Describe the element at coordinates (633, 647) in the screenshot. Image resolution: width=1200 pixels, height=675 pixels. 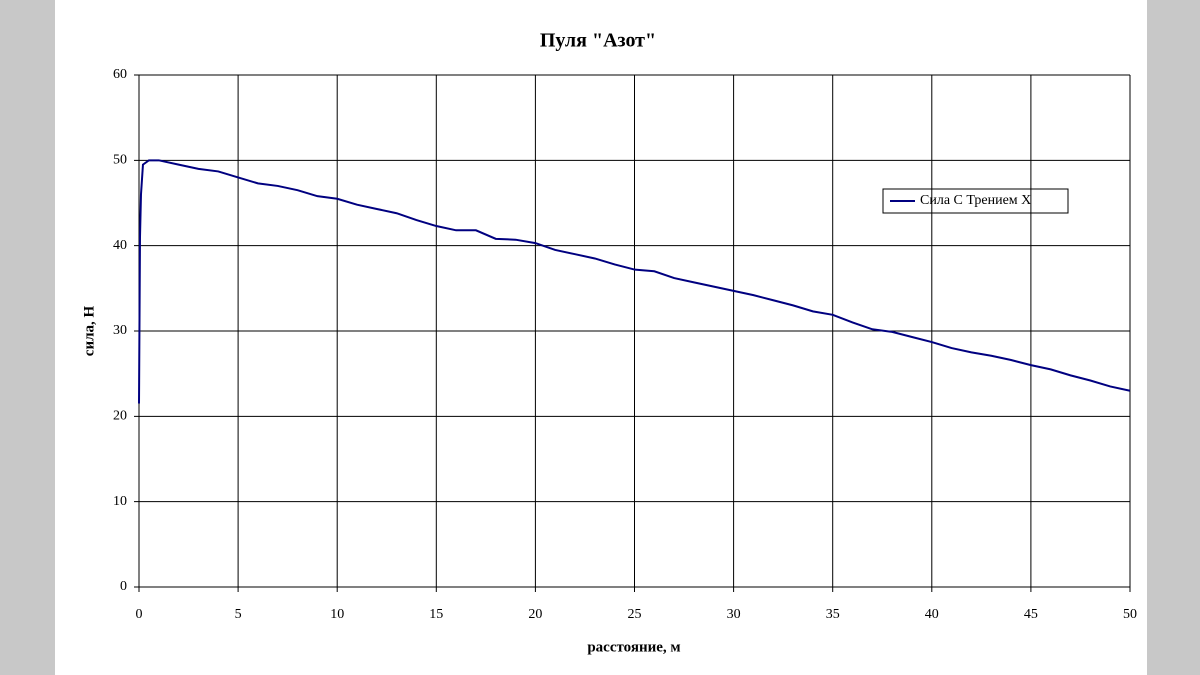
I see `x-axis-label: расстояние, м` at that location.